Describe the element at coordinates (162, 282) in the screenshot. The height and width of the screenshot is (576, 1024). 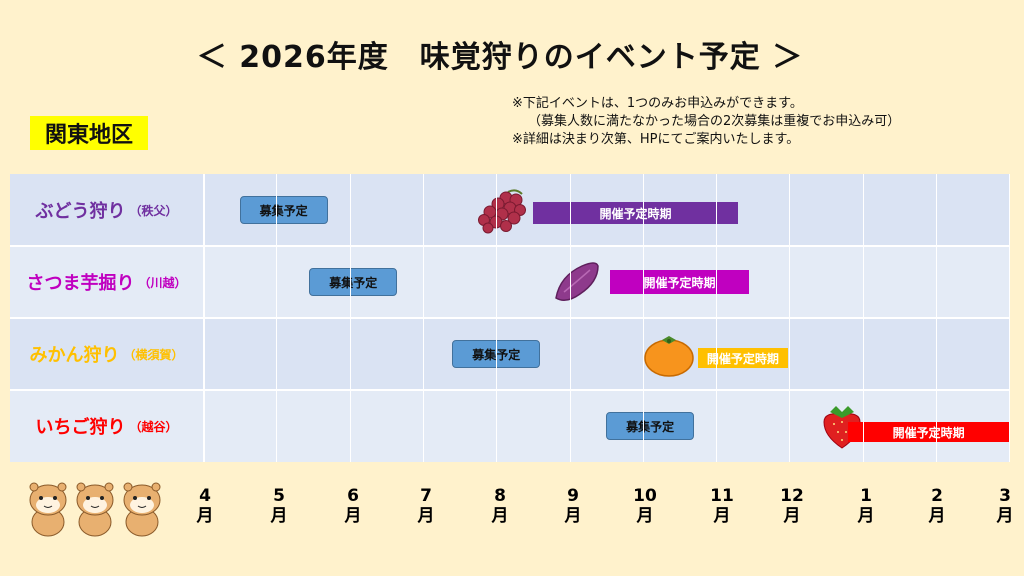
I see `event-place: （川越）` at that location.